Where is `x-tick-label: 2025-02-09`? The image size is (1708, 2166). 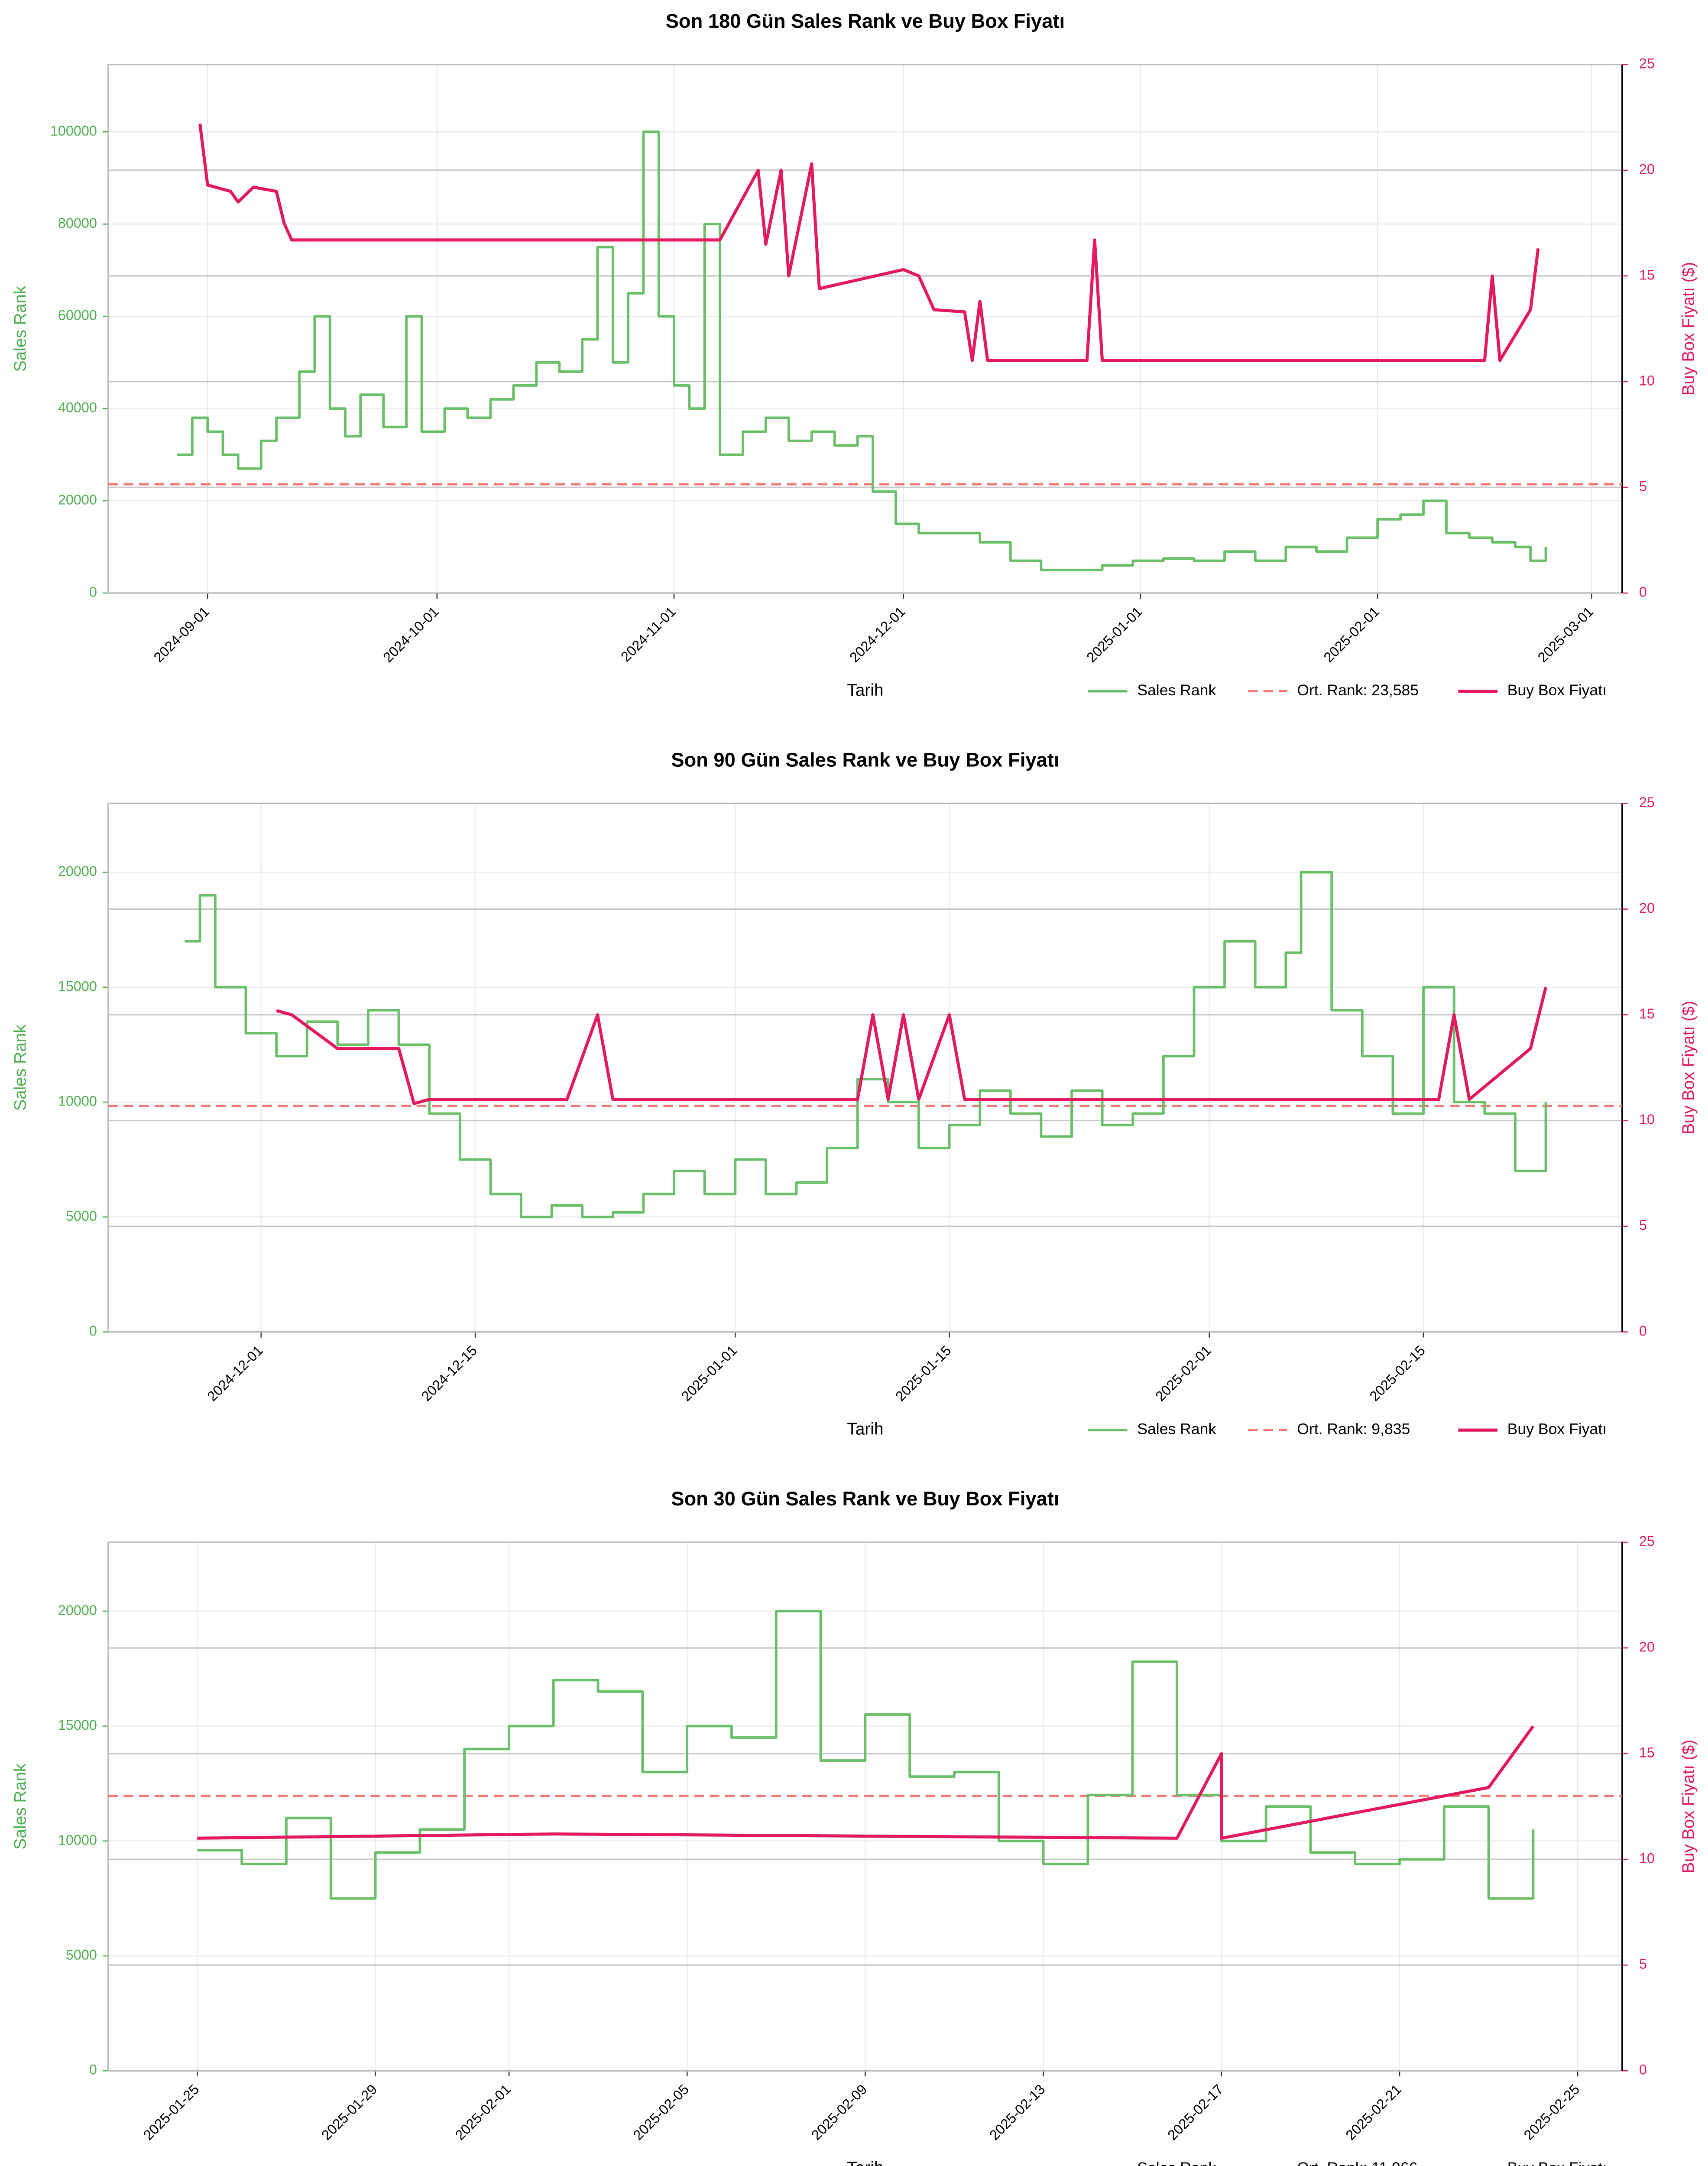 x-tick-label: 2025-02-09 is located at coordinates (839, 2112).